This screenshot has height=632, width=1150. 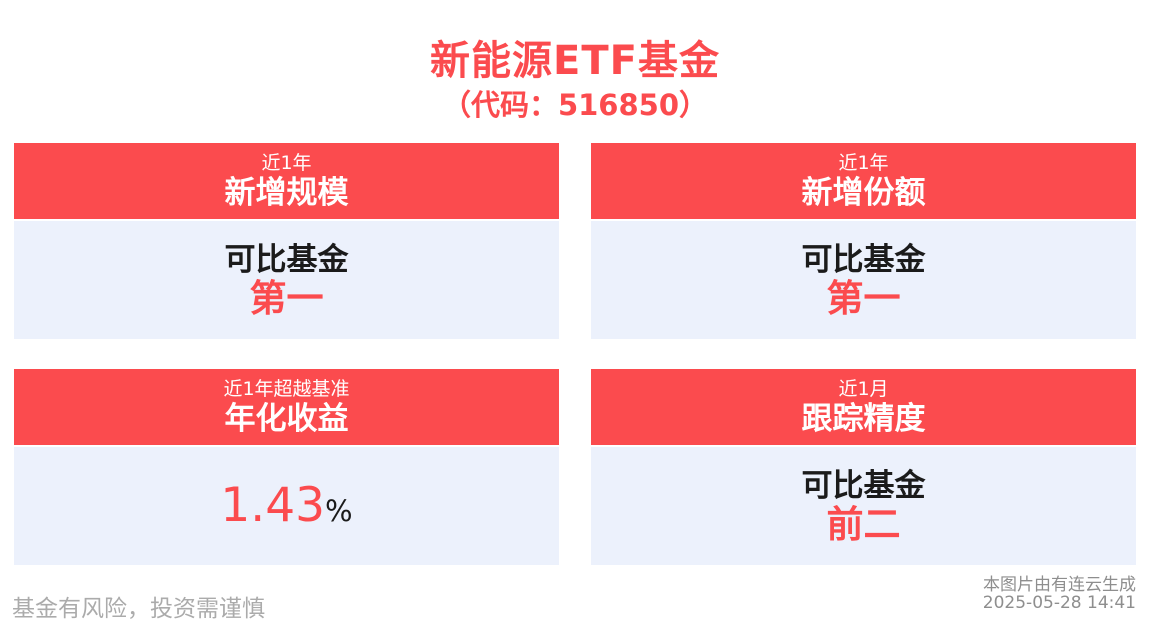 I want to click on card-rank-value: 前二, so click(x=863, y=524).